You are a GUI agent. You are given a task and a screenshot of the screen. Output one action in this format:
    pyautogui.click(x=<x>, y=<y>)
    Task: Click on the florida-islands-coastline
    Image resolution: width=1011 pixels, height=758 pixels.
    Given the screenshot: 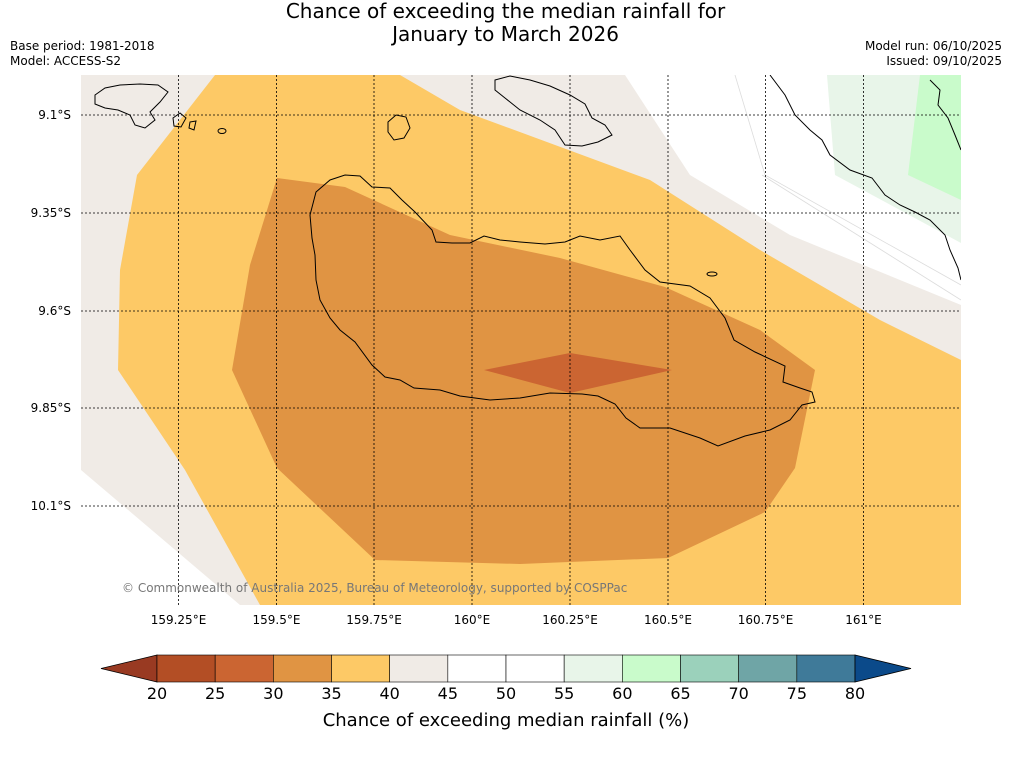 What is the action you would take?
    pyautogui.click(x=131, y=106)
    